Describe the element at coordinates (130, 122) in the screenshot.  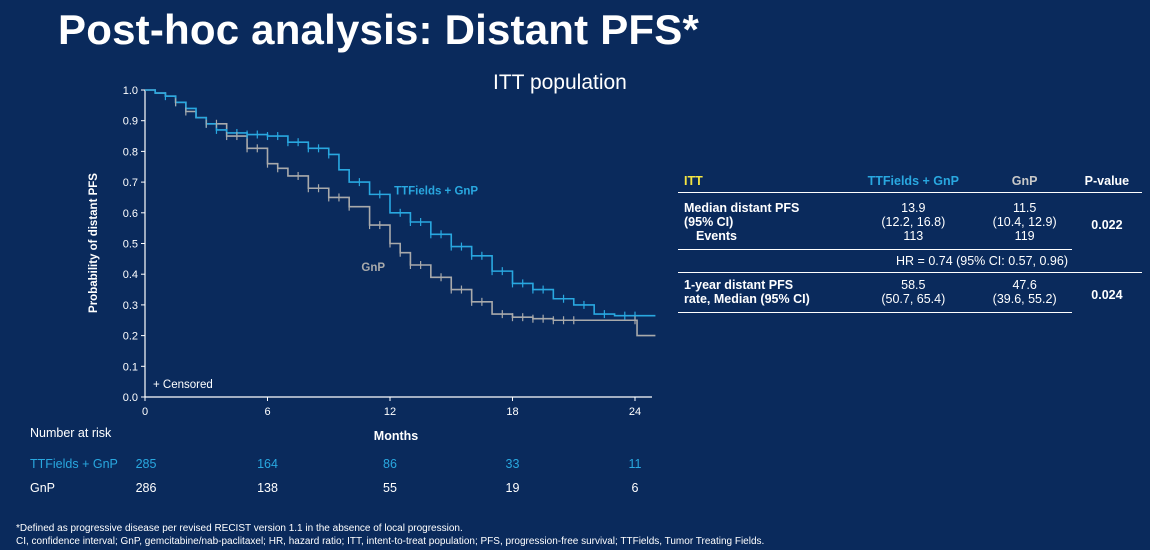
I see `y-tick-label: 0.9` at that location.